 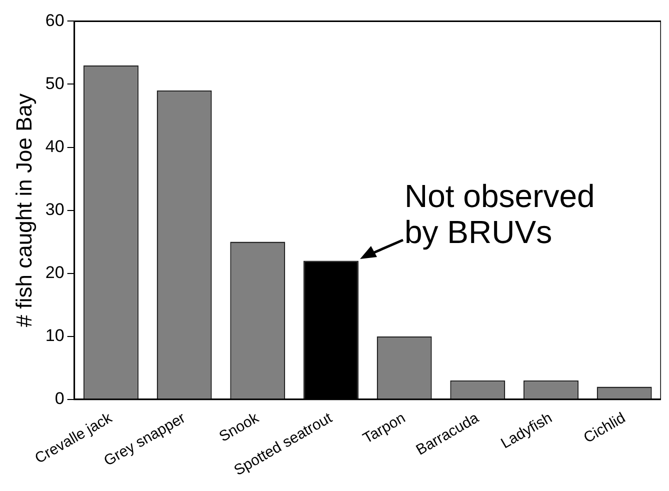 I want to click on y-tick-label: 30, so click(x=54, y=209).